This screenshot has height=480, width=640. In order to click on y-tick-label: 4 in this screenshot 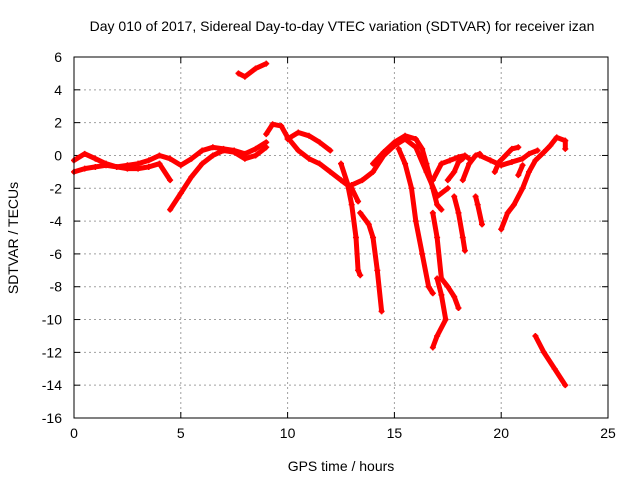, I will do `click(58, 90)`.